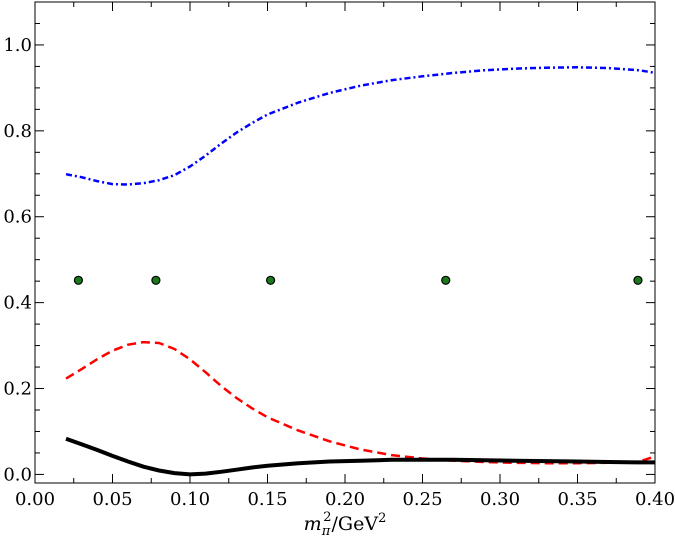 Image resolution: width=675 pixels, height=541 pixels. I want to click on x-tick-label: 0.40, so click(655, 499).